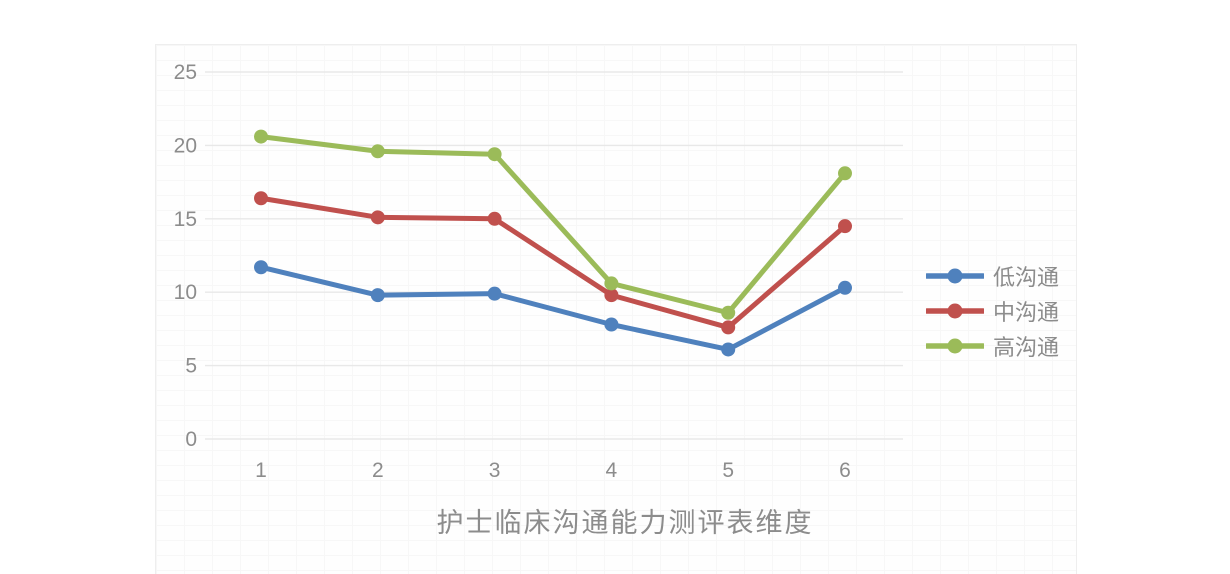 This screenshot has height=574, width=1230. I want to click on data-point-s2-x4, so click(611, 283).